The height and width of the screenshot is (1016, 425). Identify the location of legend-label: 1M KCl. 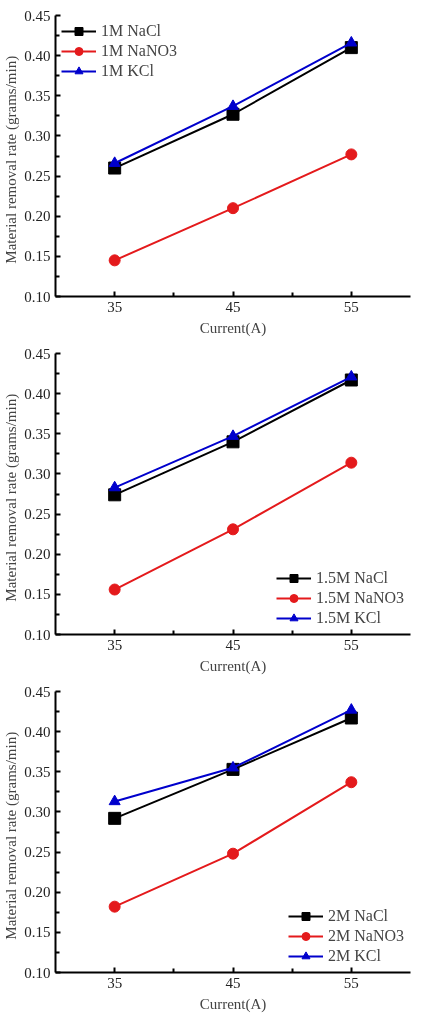
(127, 71).